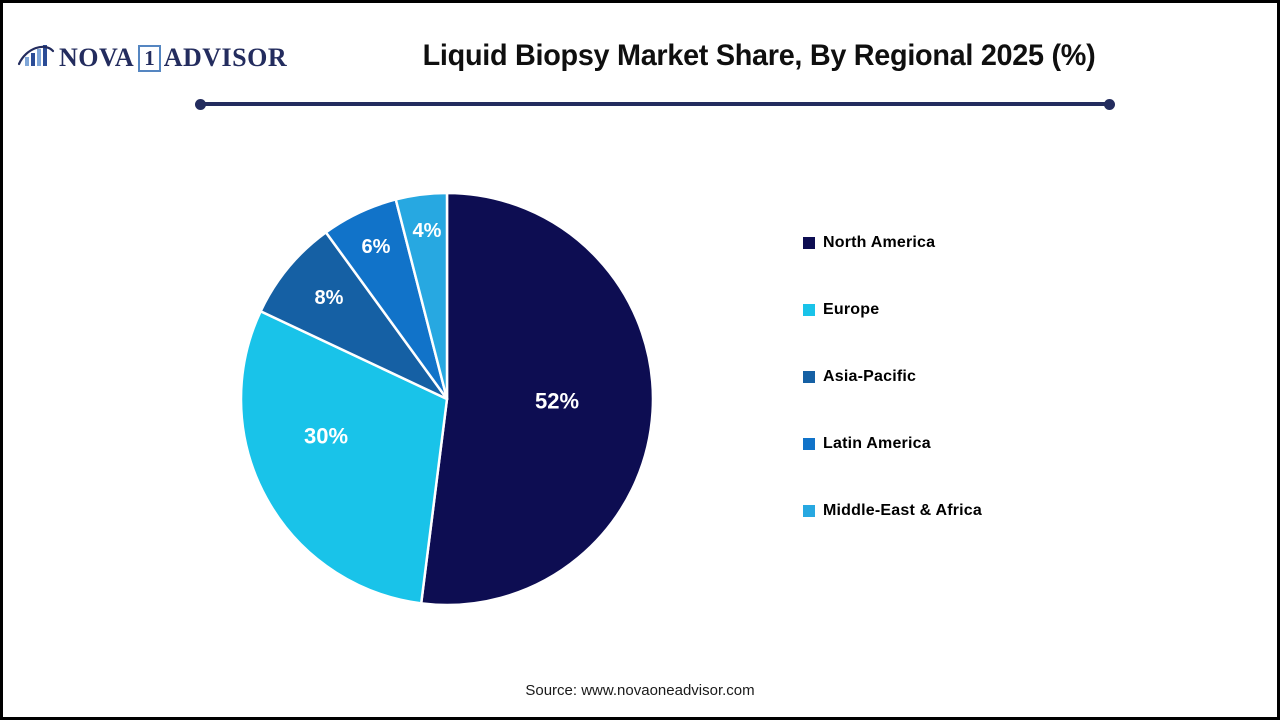 The height and width of the screenshot is (720, 1280). What do you see at coordinates (376, 247) in the screenshot?
I see `pie-slice-value-latin-america: 6%` at bounding box center [376, 247].